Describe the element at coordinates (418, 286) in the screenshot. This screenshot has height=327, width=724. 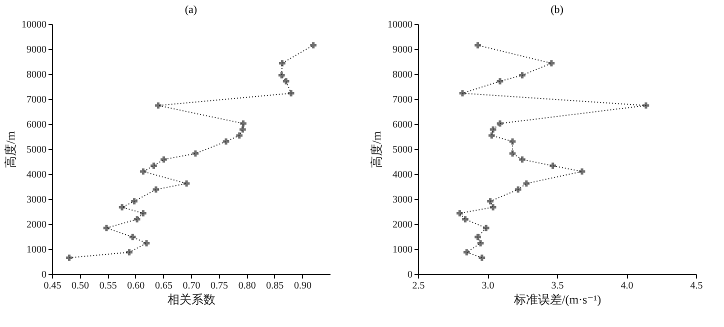
I see `x-tick-label: 2.5` at that location.